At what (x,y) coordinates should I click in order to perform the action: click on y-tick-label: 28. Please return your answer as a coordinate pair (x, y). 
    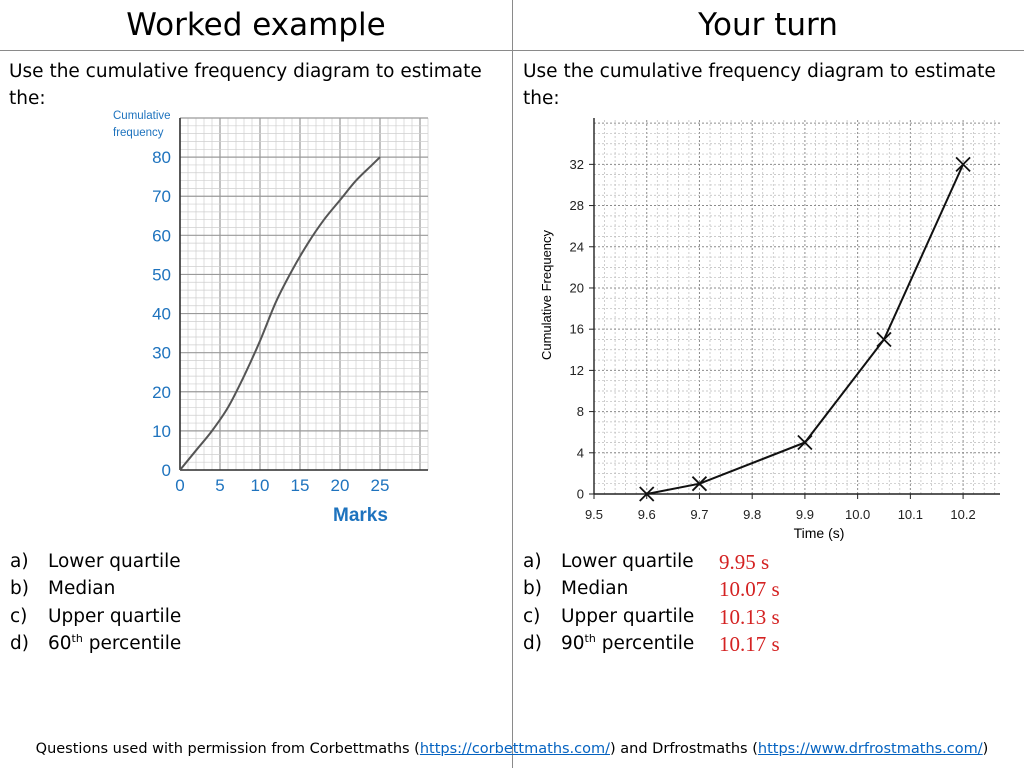
    Looking at the image, I should click on (577, 205).